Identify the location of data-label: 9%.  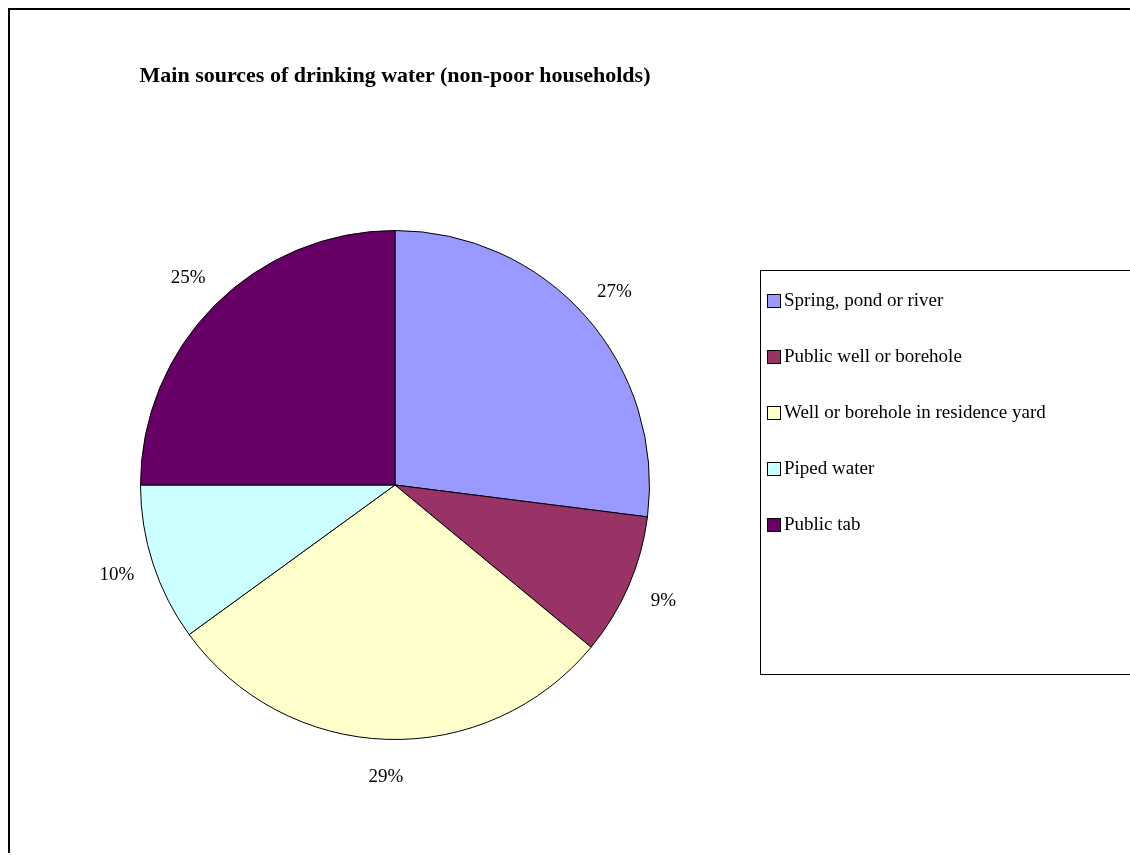
(663, 600).